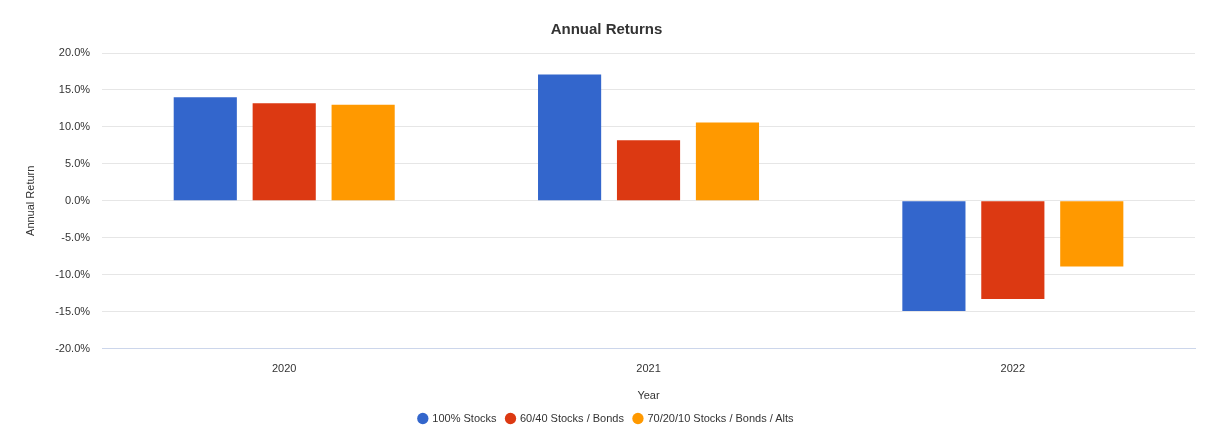  Describe the element at coordinates (1013, 368) in the screenshot. I see `x-tick-label: 2022` at that location.